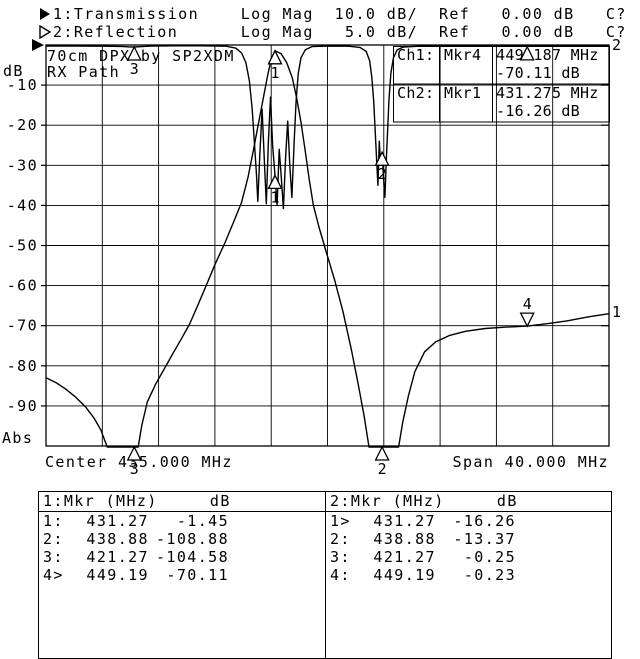 This screenshot has width=640, height=659. I want to click on ref-level-indicator-icon, so click(38, 45).